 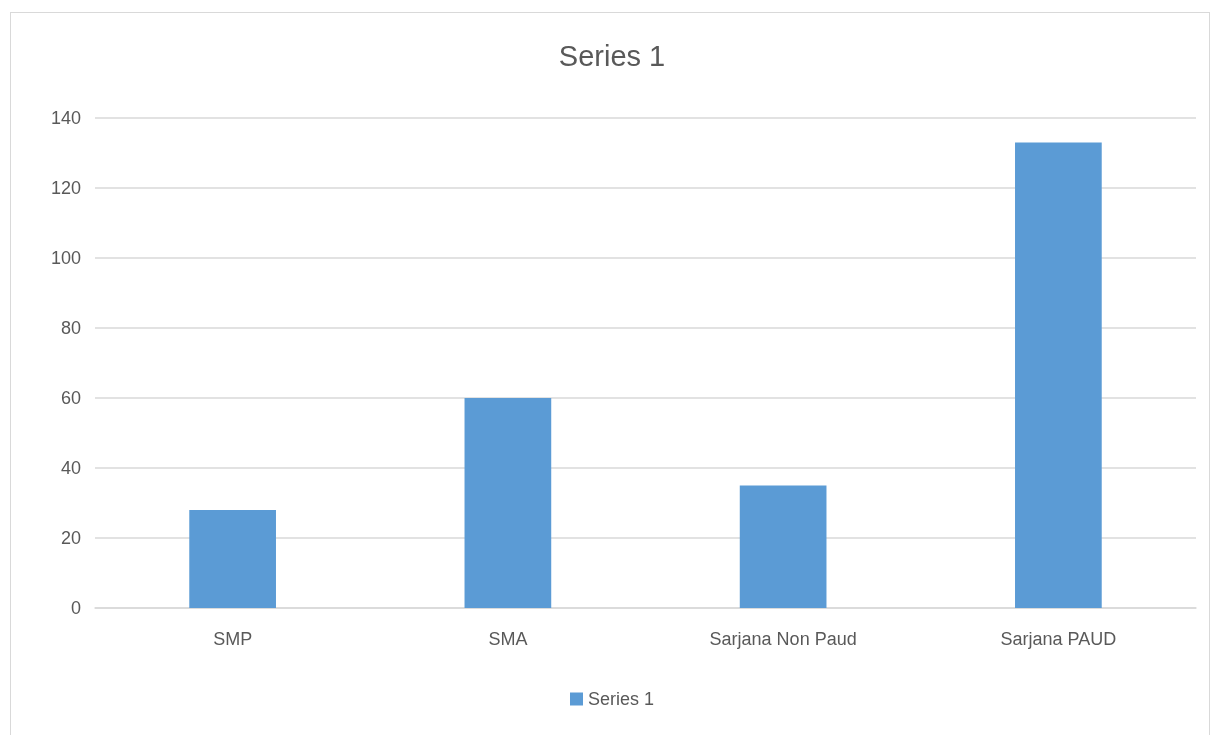 What do you see at coordinates (70, 538) in the screenshot?
I see `y-tick-label: 20` at bounding box center [70, 538].